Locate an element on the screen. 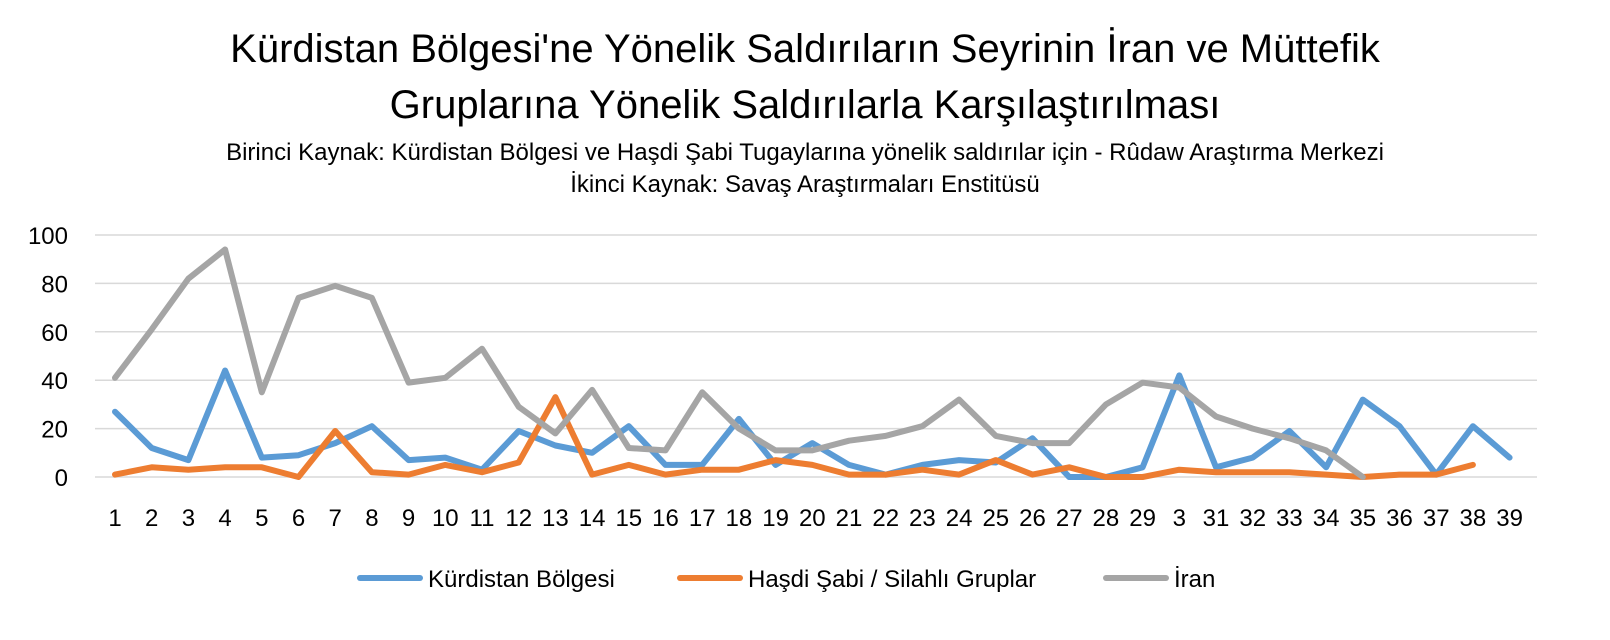 Image resolution: width=1610 pixels, height=640 pixels. x-tick-label: 21 is located at coordinates (849, 518).